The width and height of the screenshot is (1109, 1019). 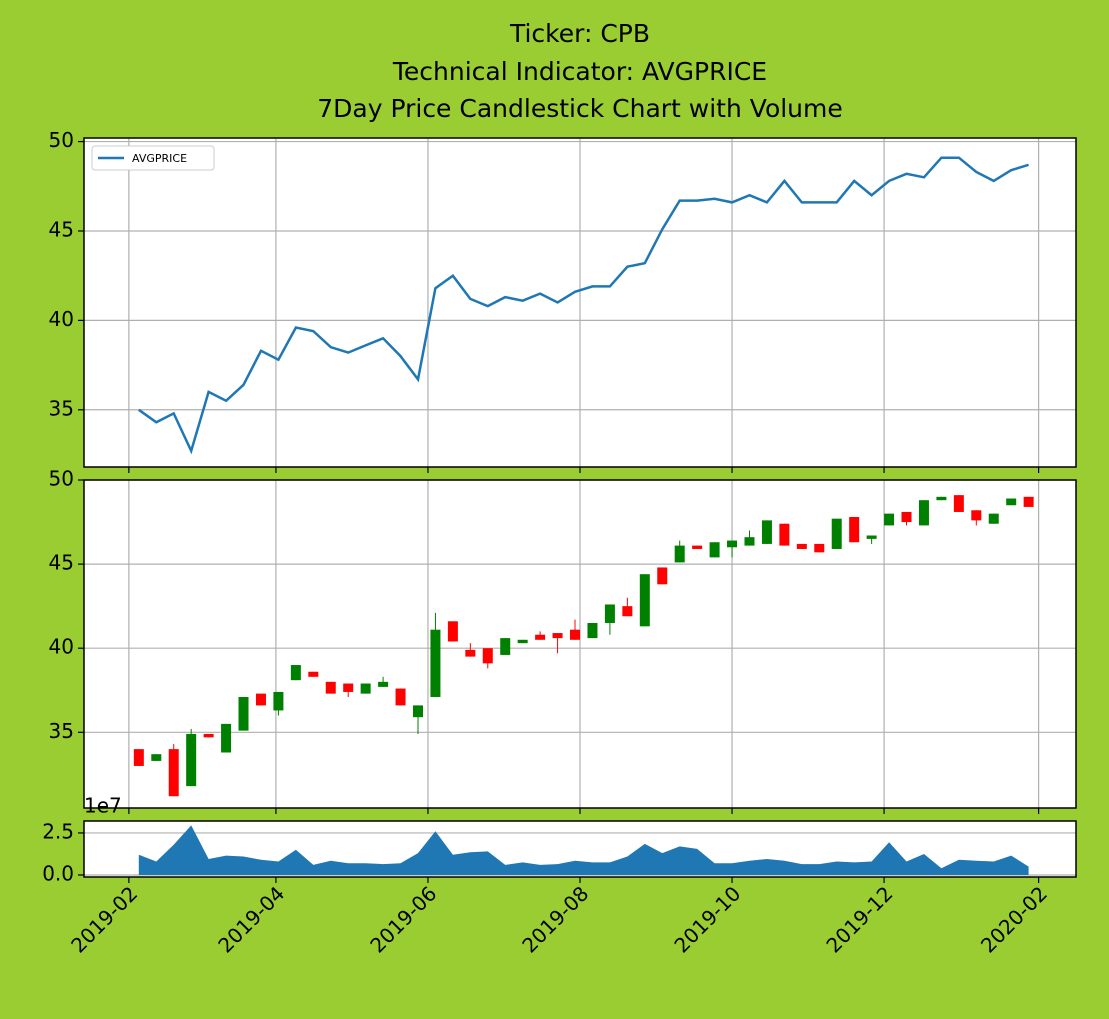 What do you see at coordinates (1014, 919) in the screenshot?
I see `x-tick-label: 2020-02` at bounding box center [1014, 919].